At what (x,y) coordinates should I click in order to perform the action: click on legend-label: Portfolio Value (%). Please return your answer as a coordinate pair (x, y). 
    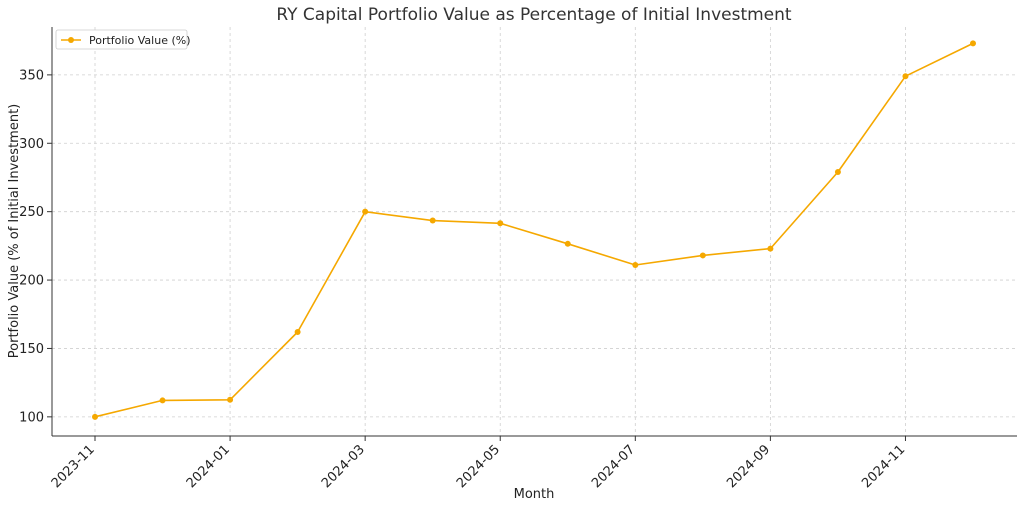
    Looking at the image, I should click on (140, 40).